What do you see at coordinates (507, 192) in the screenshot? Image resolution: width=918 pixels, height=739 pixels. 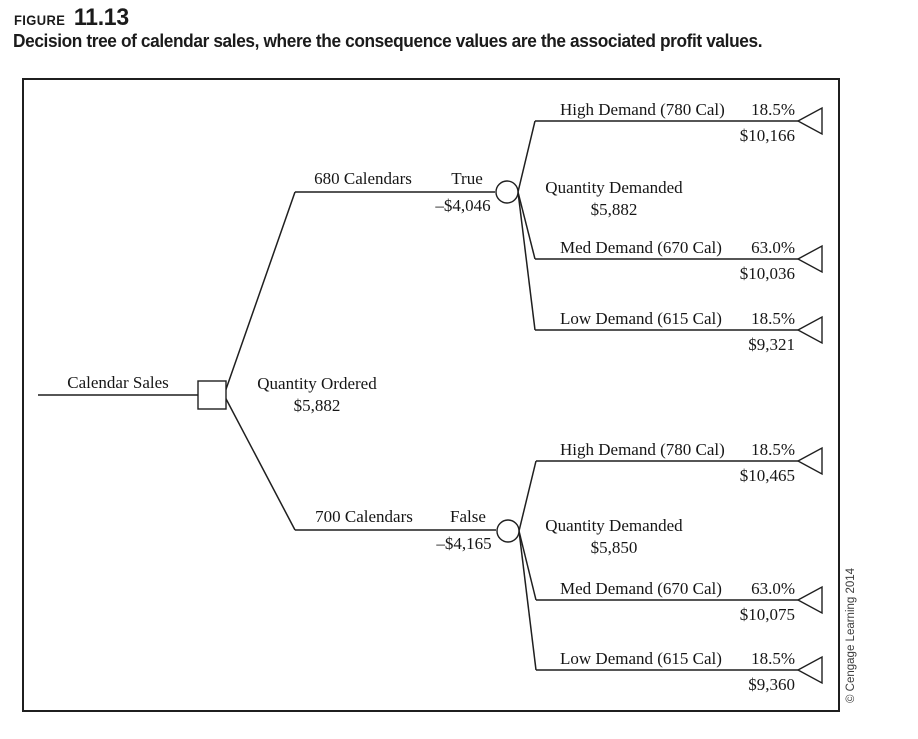 I see `chance-node-circle-top` at bounding box center [507, 192].